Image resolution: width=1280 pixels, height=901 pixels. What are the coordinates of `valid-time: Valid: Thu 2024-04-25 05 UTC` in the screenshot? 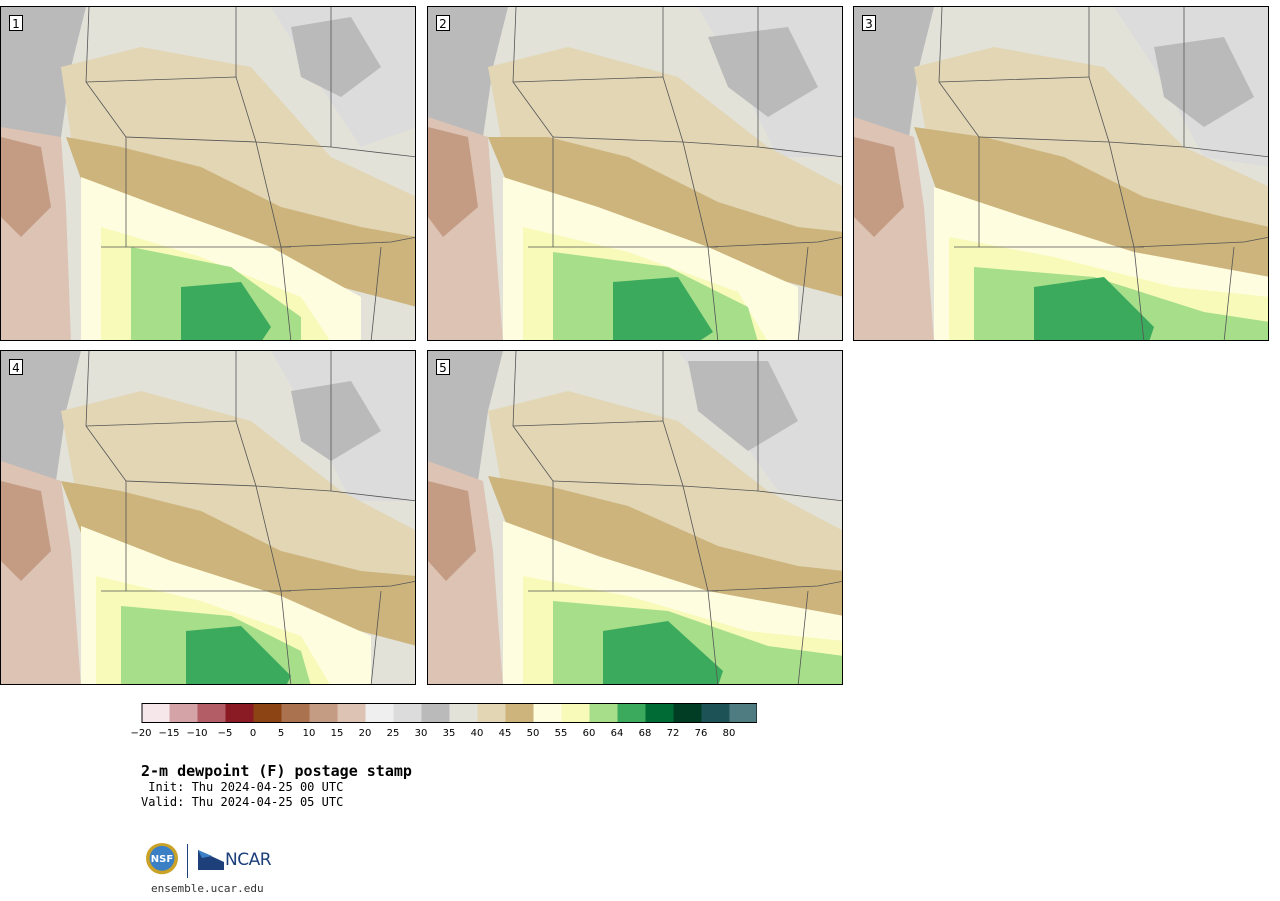 It's located at (242, 802).